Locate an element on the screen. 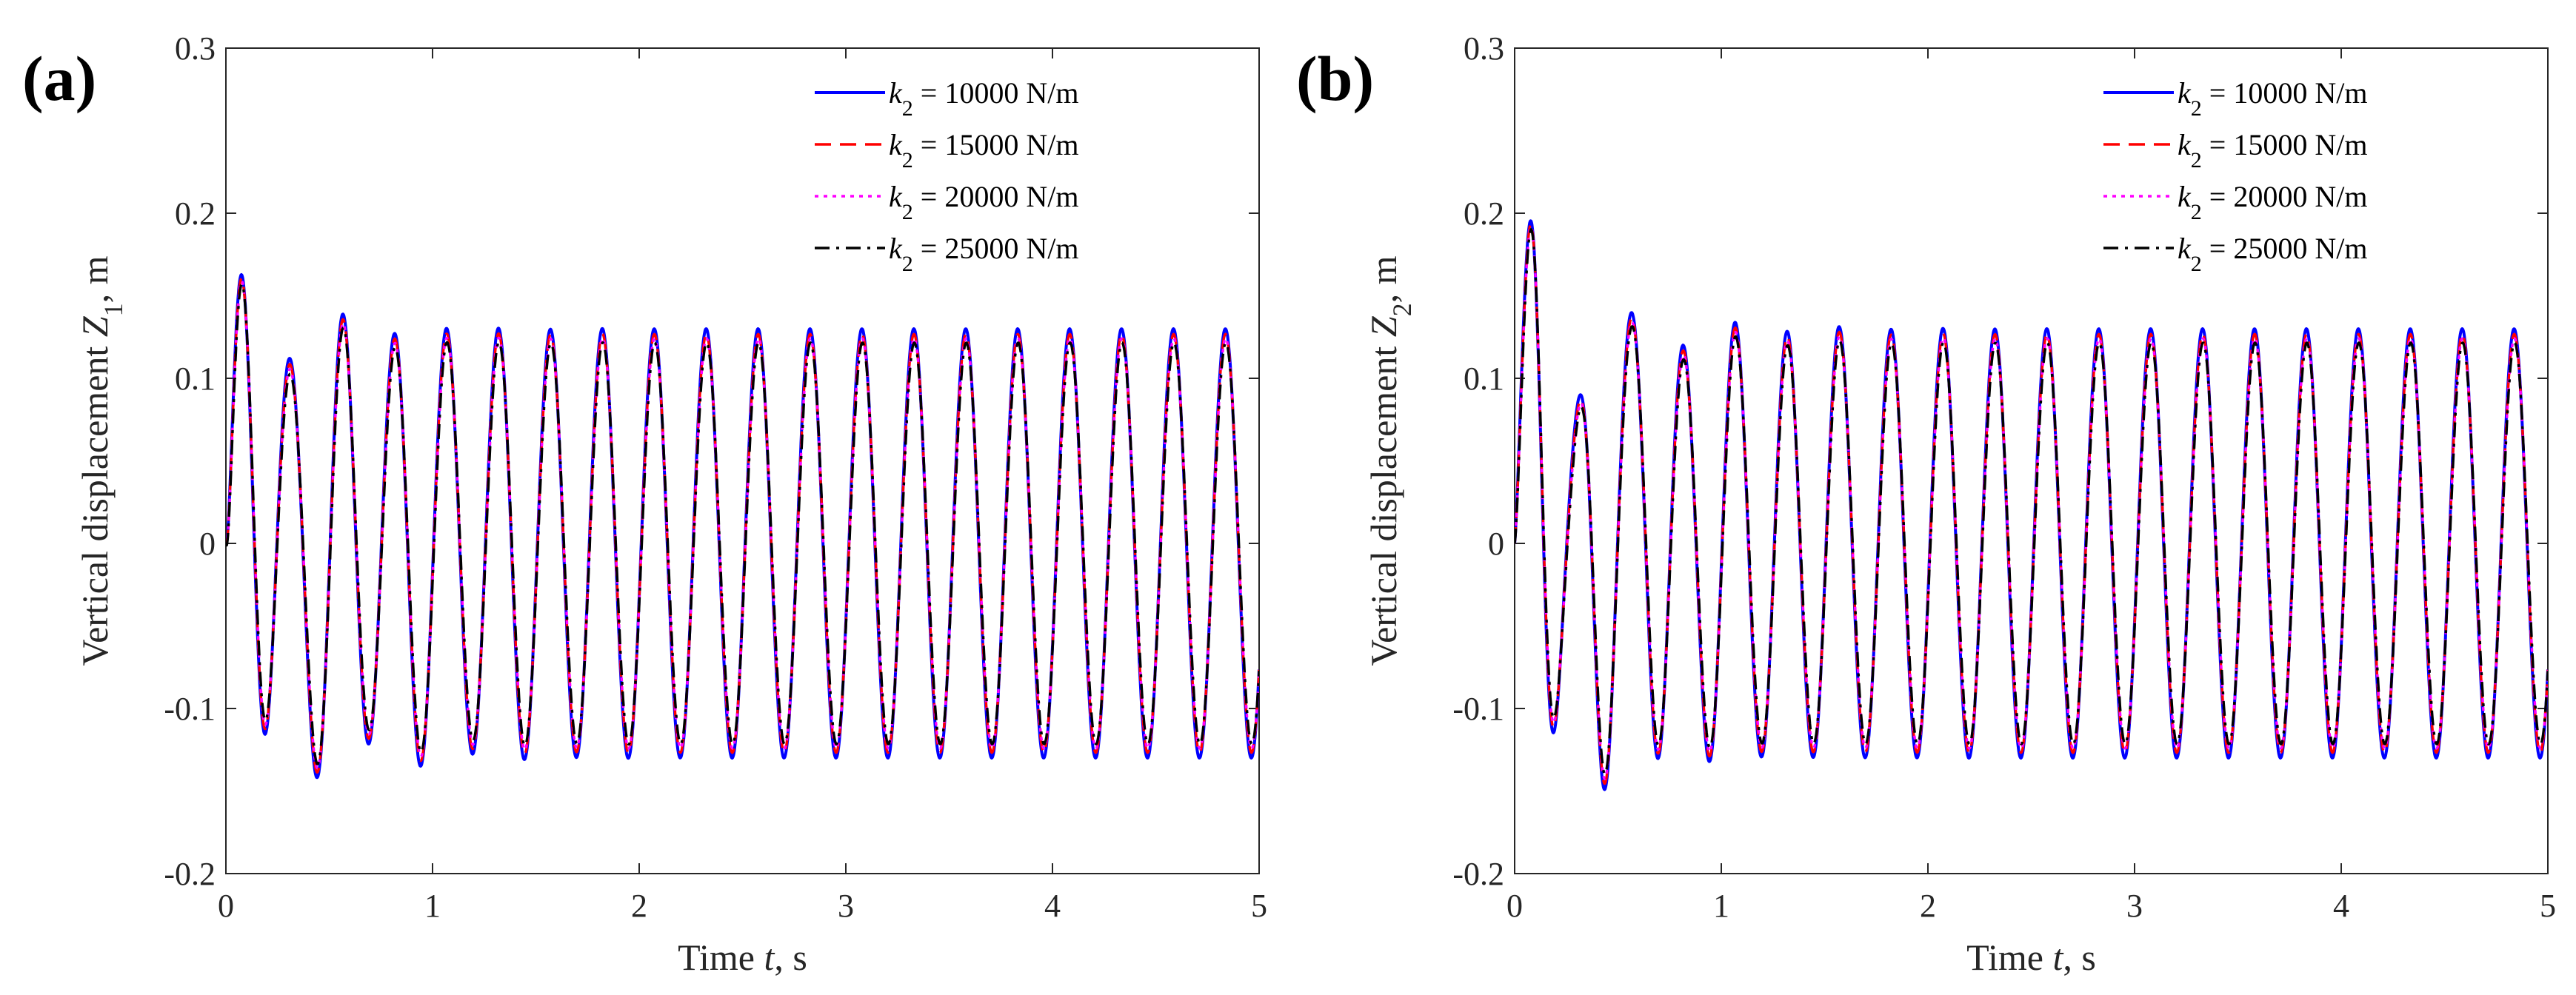 Image resolution: width=2576 pixels, height=995 pixels. y-axis-title: Vertical displacement Z1, m is located at coordinates (101, 460).